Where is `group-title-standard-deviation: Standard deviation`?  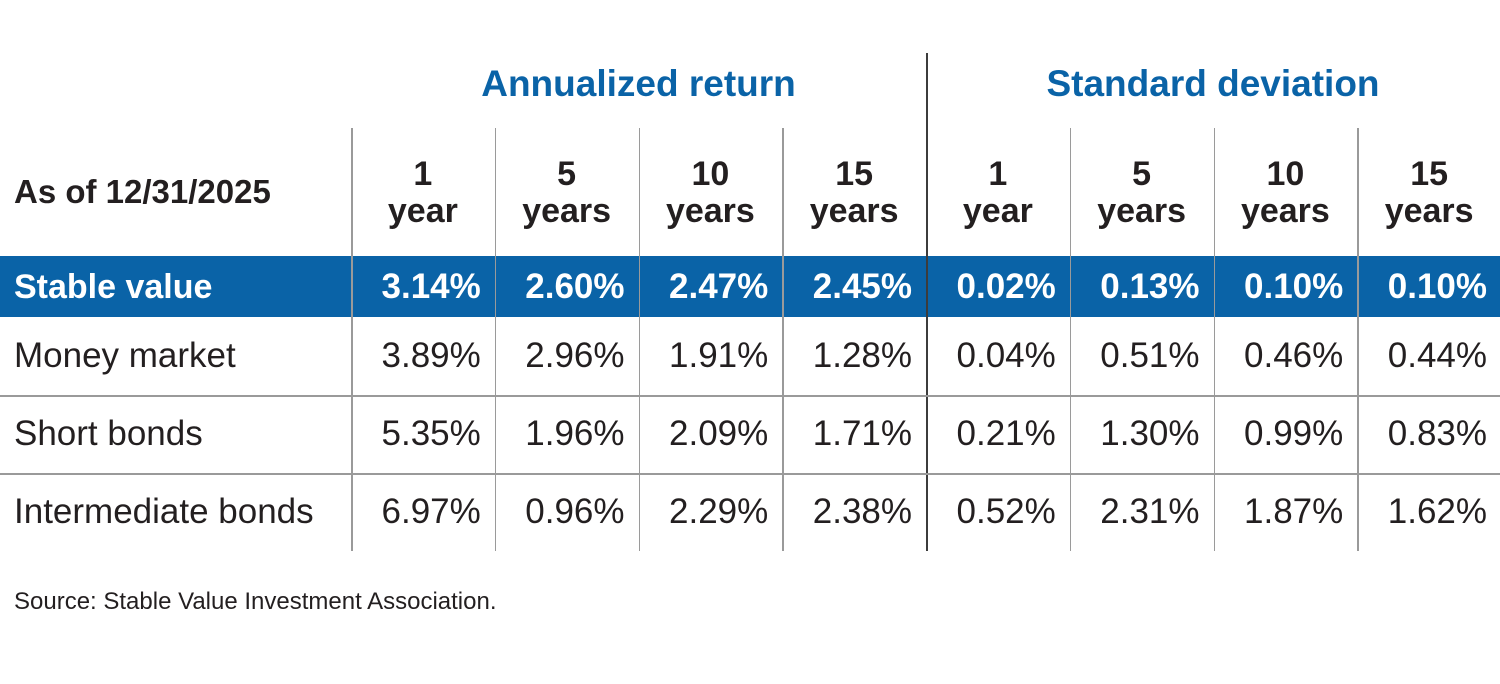 group-title-standard-deviation: Standard deviation is located at coordinates (1213, 83).